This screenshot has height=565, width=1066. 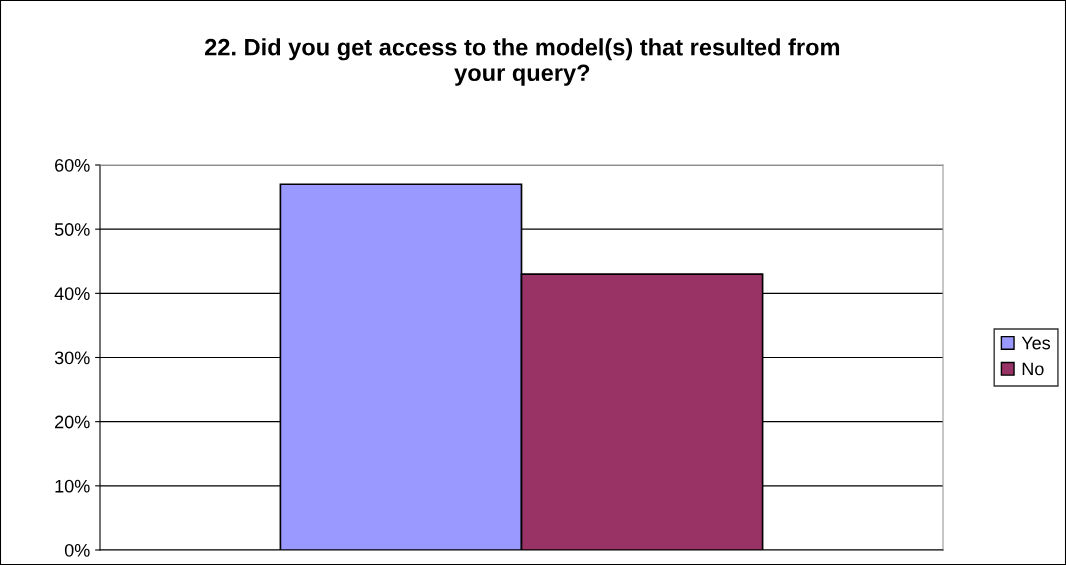 What do you see at coordinates (72, 486) in the screenshot?
I see `y-tick-label: 10%` at bounding box center [72, 486].